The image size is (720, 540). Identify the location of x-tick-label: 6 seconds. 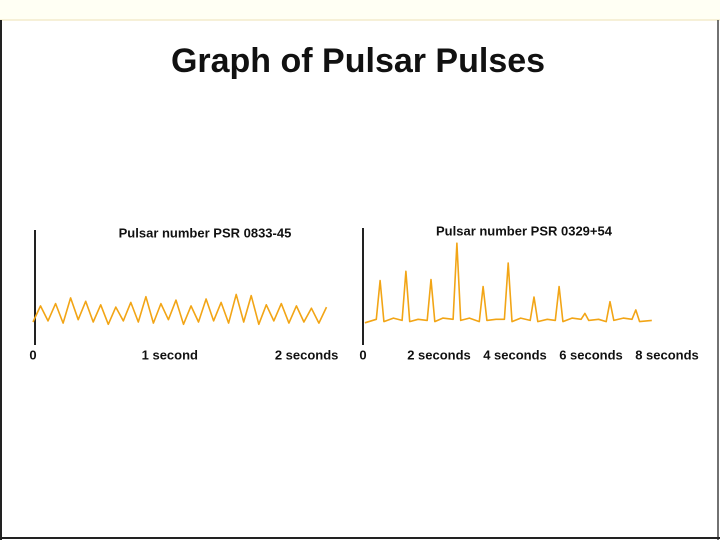
(591, 354).